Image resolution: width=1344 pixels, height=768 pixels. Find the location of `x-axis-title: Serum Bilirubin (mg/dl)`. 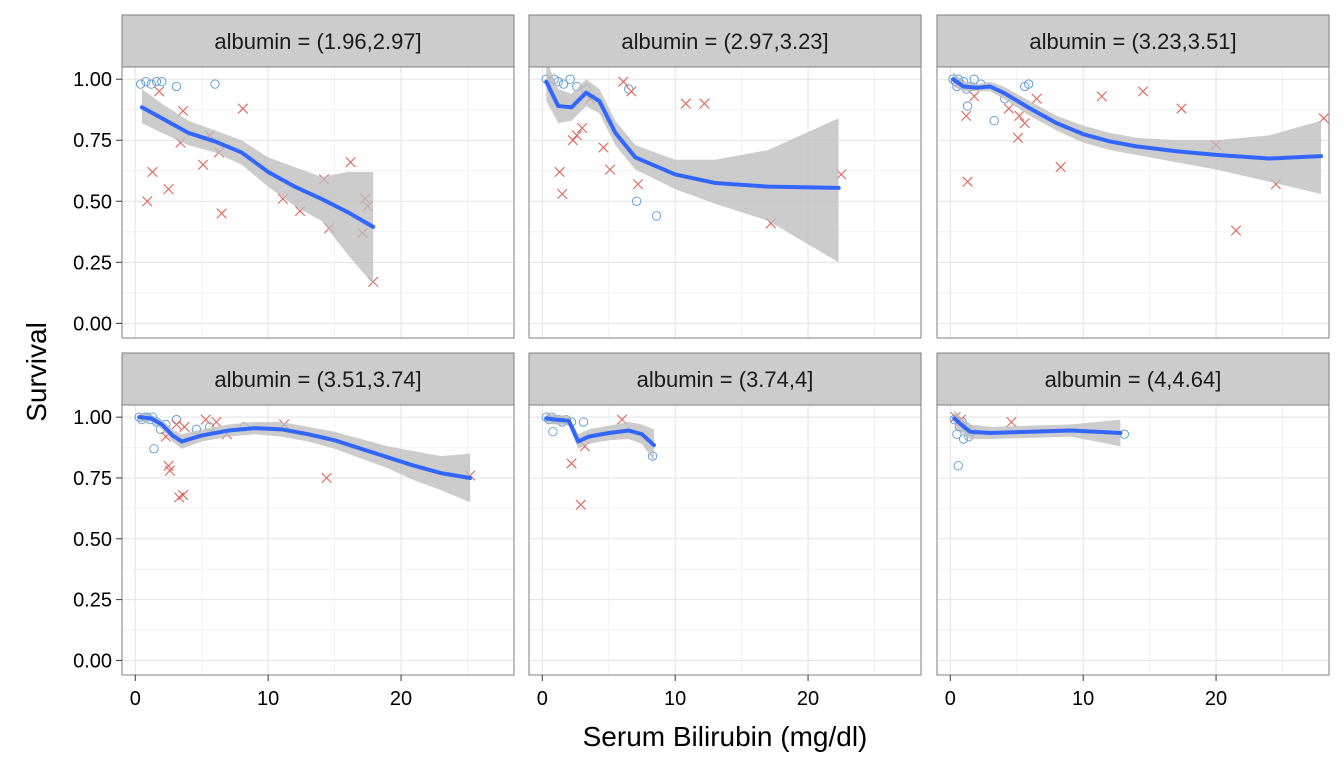

x-axis-title: Serum Bilirubin (mg/dl) is located at coordinates (725, 736).